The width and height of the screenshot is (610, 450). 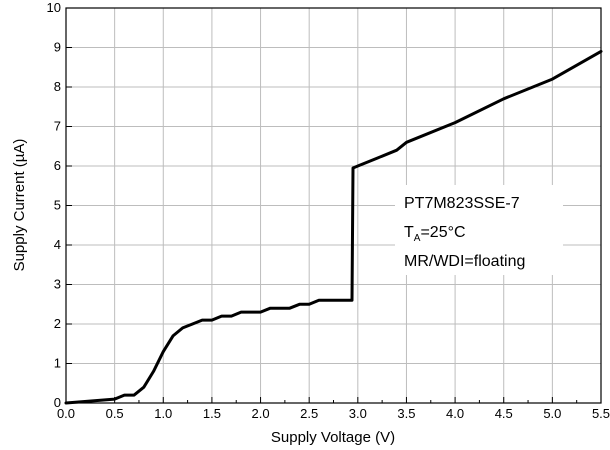 I want to click on annotation-condition: MR/WDI=floating, so click(x=464, y=261).